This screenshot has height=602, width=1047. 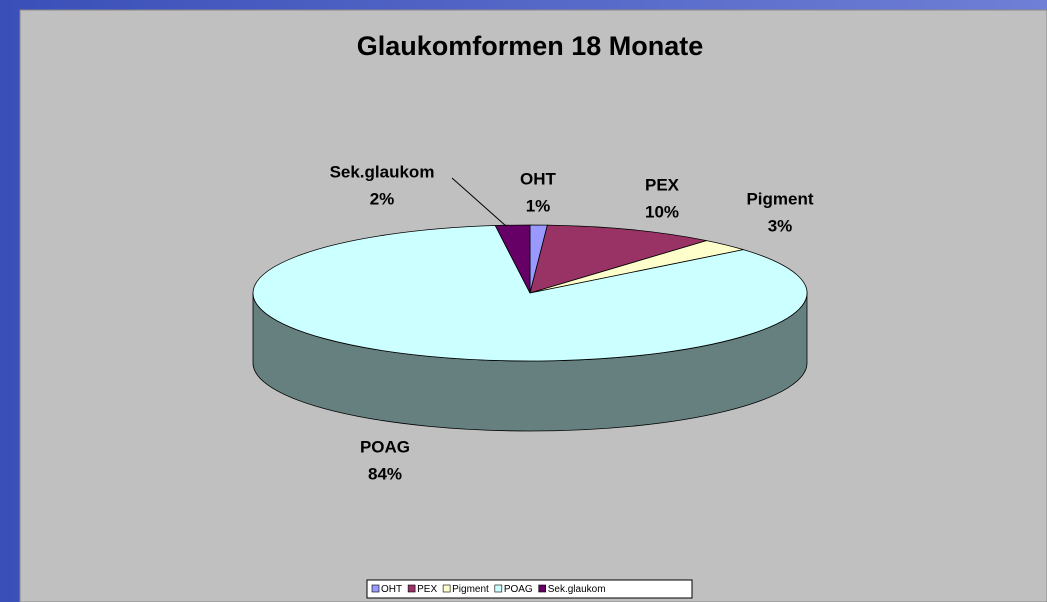 I want to click on leader-line, so click(x=479, y=202).